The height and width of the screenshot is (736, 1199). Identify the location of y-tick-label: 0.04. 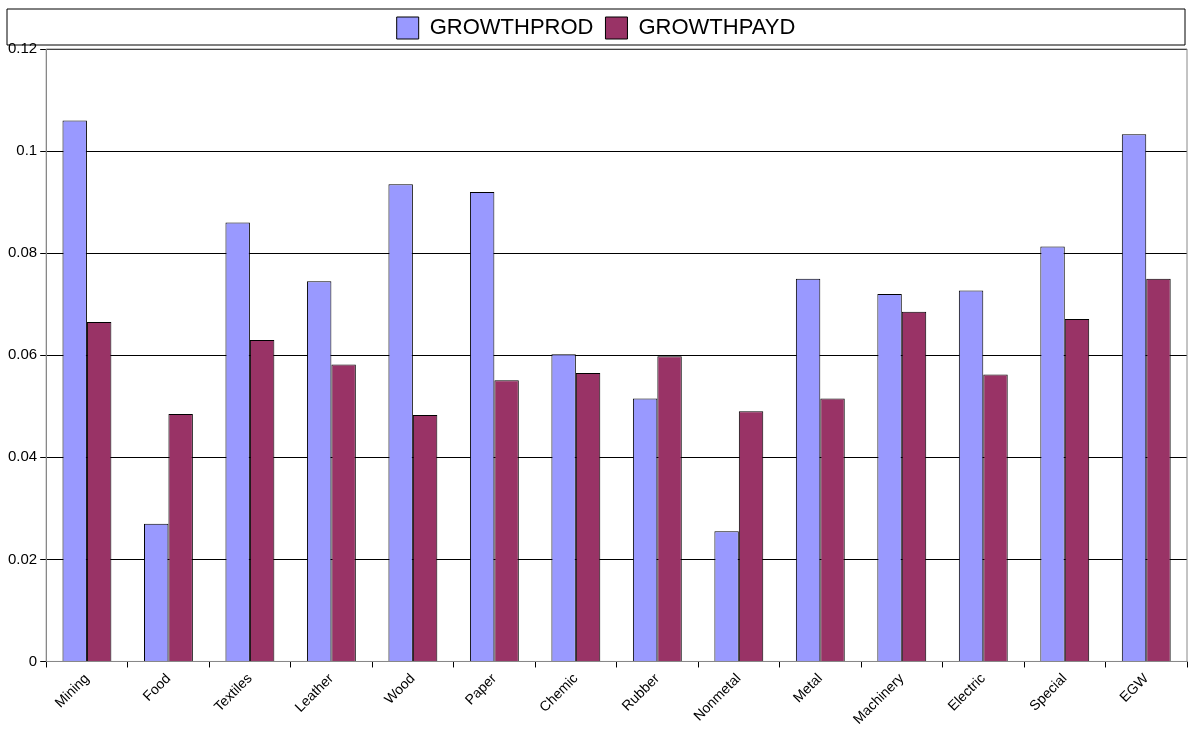
(22, 456).